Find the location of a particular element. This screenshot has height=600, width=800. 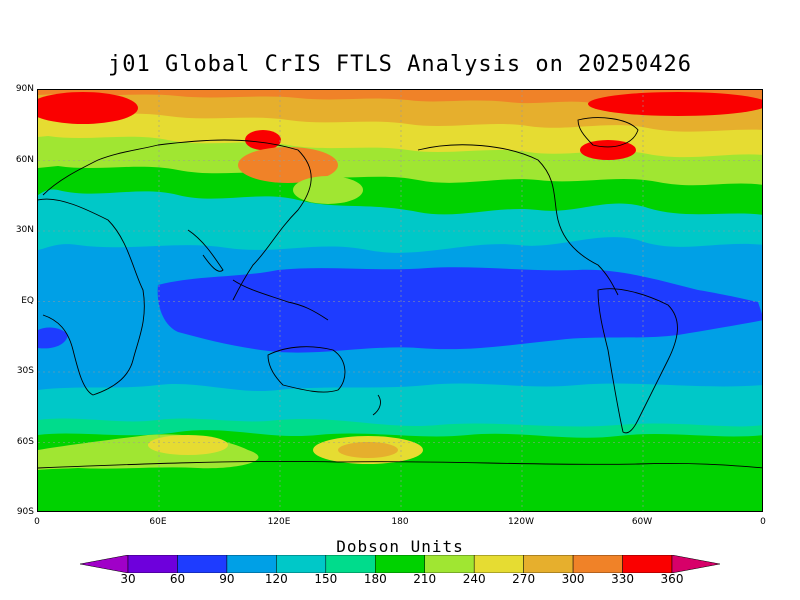

lat-label-30s: 30S is located at coordinates (25, 371).